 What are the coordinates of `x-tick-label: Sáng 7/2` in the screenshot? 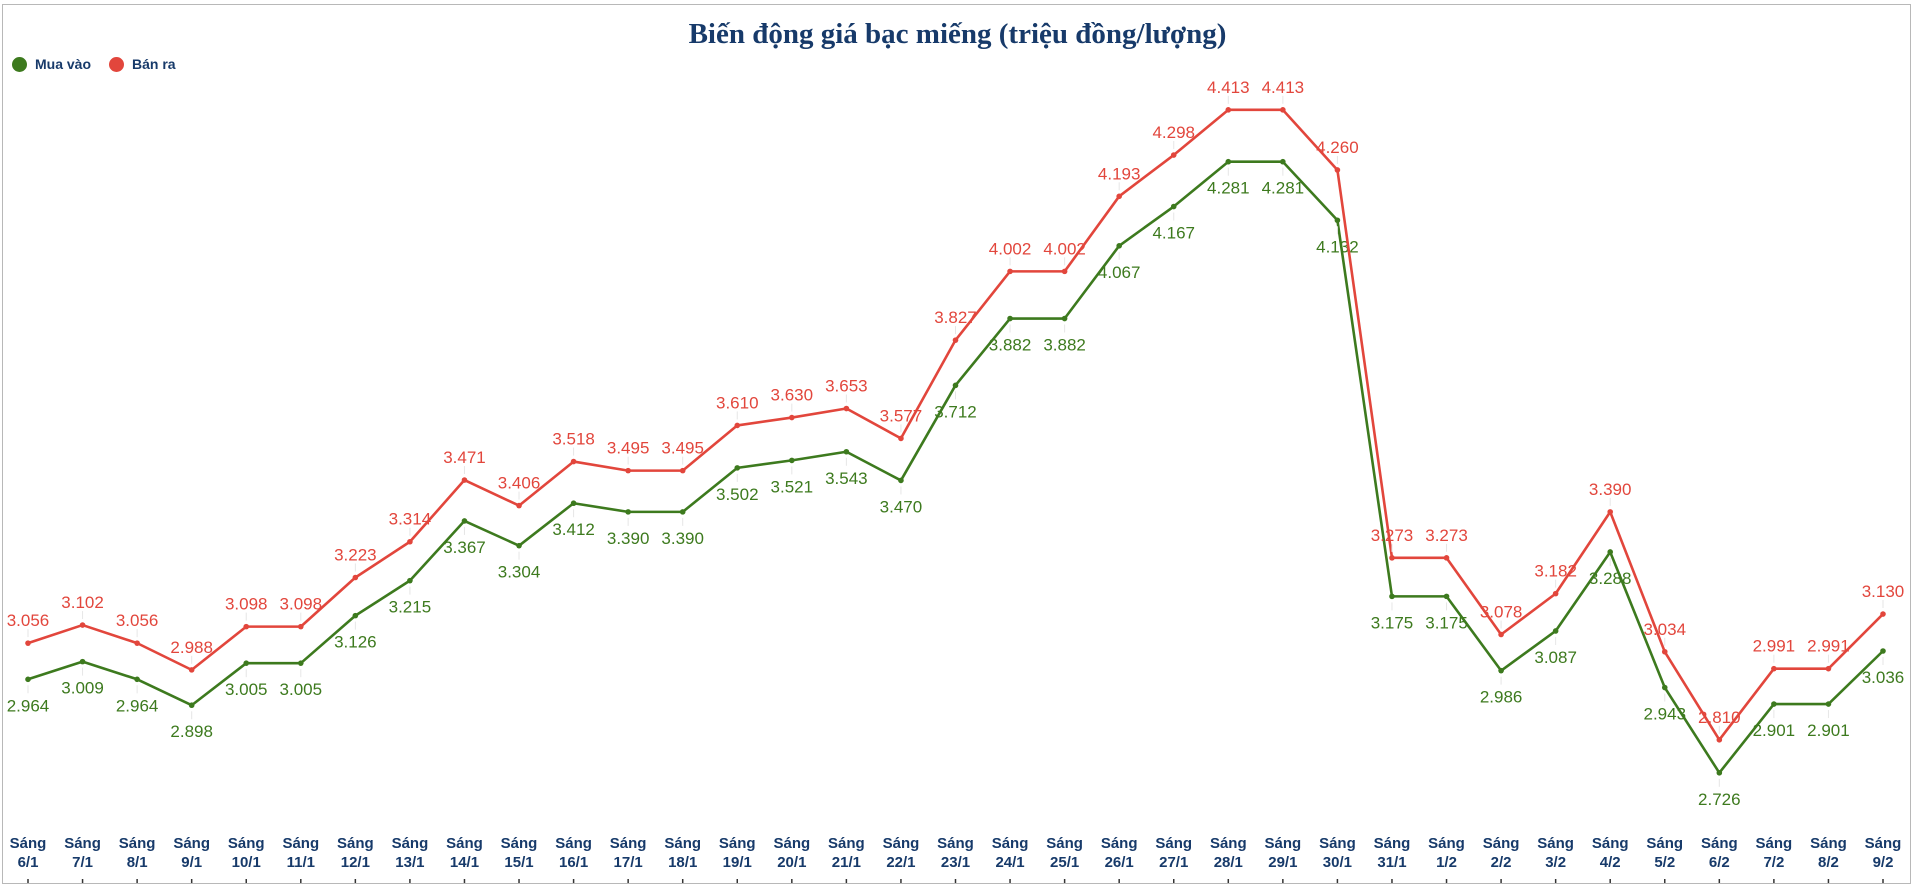 It's located at (1774, 853).